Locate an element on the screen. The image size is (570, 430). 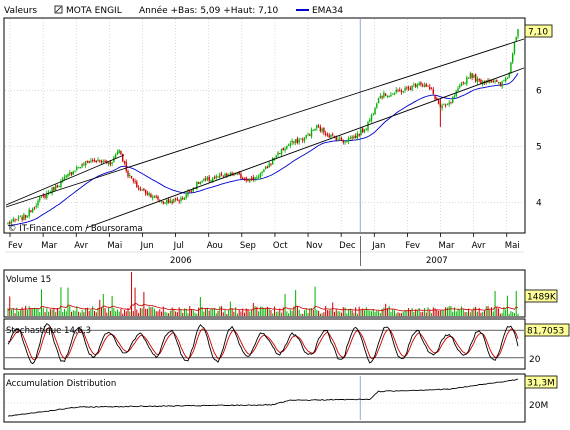
x-tick-label: Jan is located at coordinates (378, 246).